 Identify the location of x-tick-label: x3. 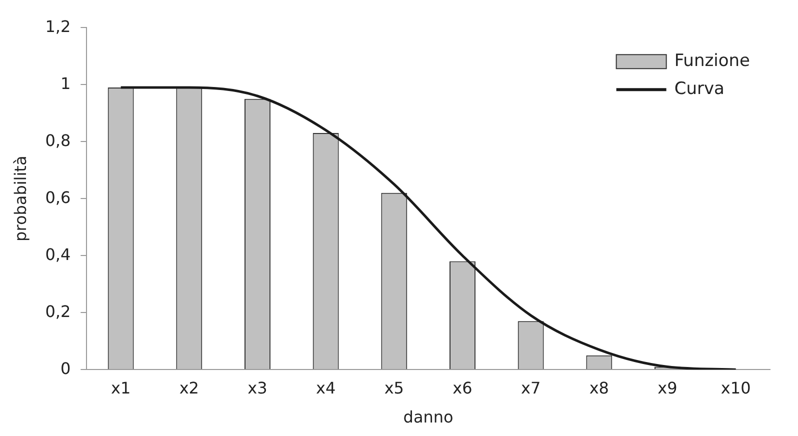
(258, 388).